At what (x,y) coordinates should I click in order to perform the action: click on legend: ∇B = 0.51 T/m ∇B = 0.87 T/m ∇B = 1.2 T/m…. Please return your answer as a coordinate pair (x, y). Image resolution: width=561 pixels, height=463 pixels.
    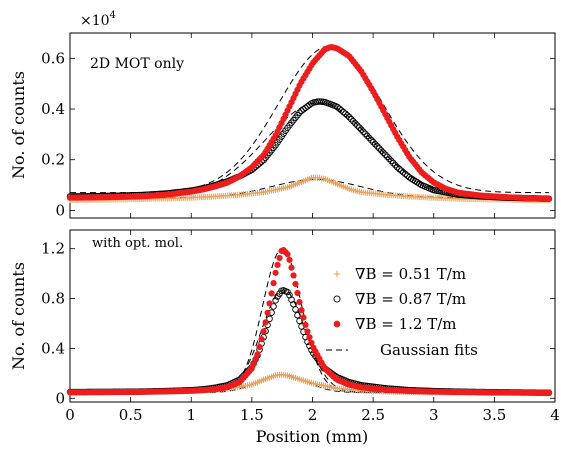
    Looking at the image, I should click on (402, 312).